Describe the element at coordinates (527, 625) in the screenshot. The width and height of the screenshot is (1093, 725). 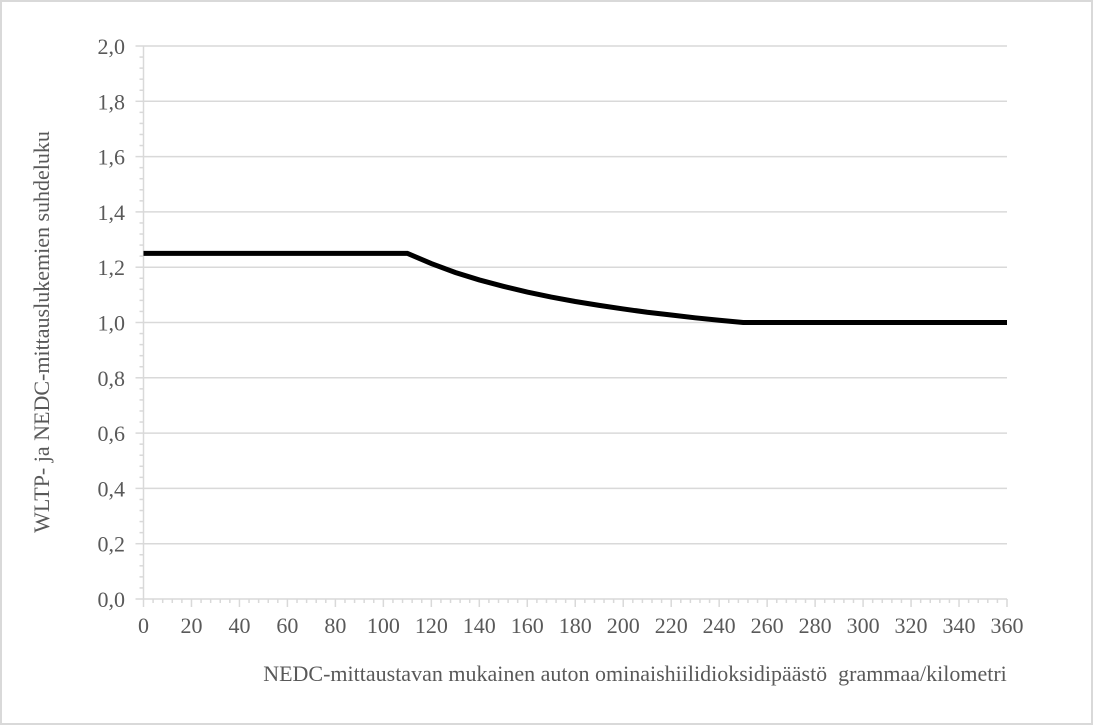
I see `x-tick-label: 160` at that location.